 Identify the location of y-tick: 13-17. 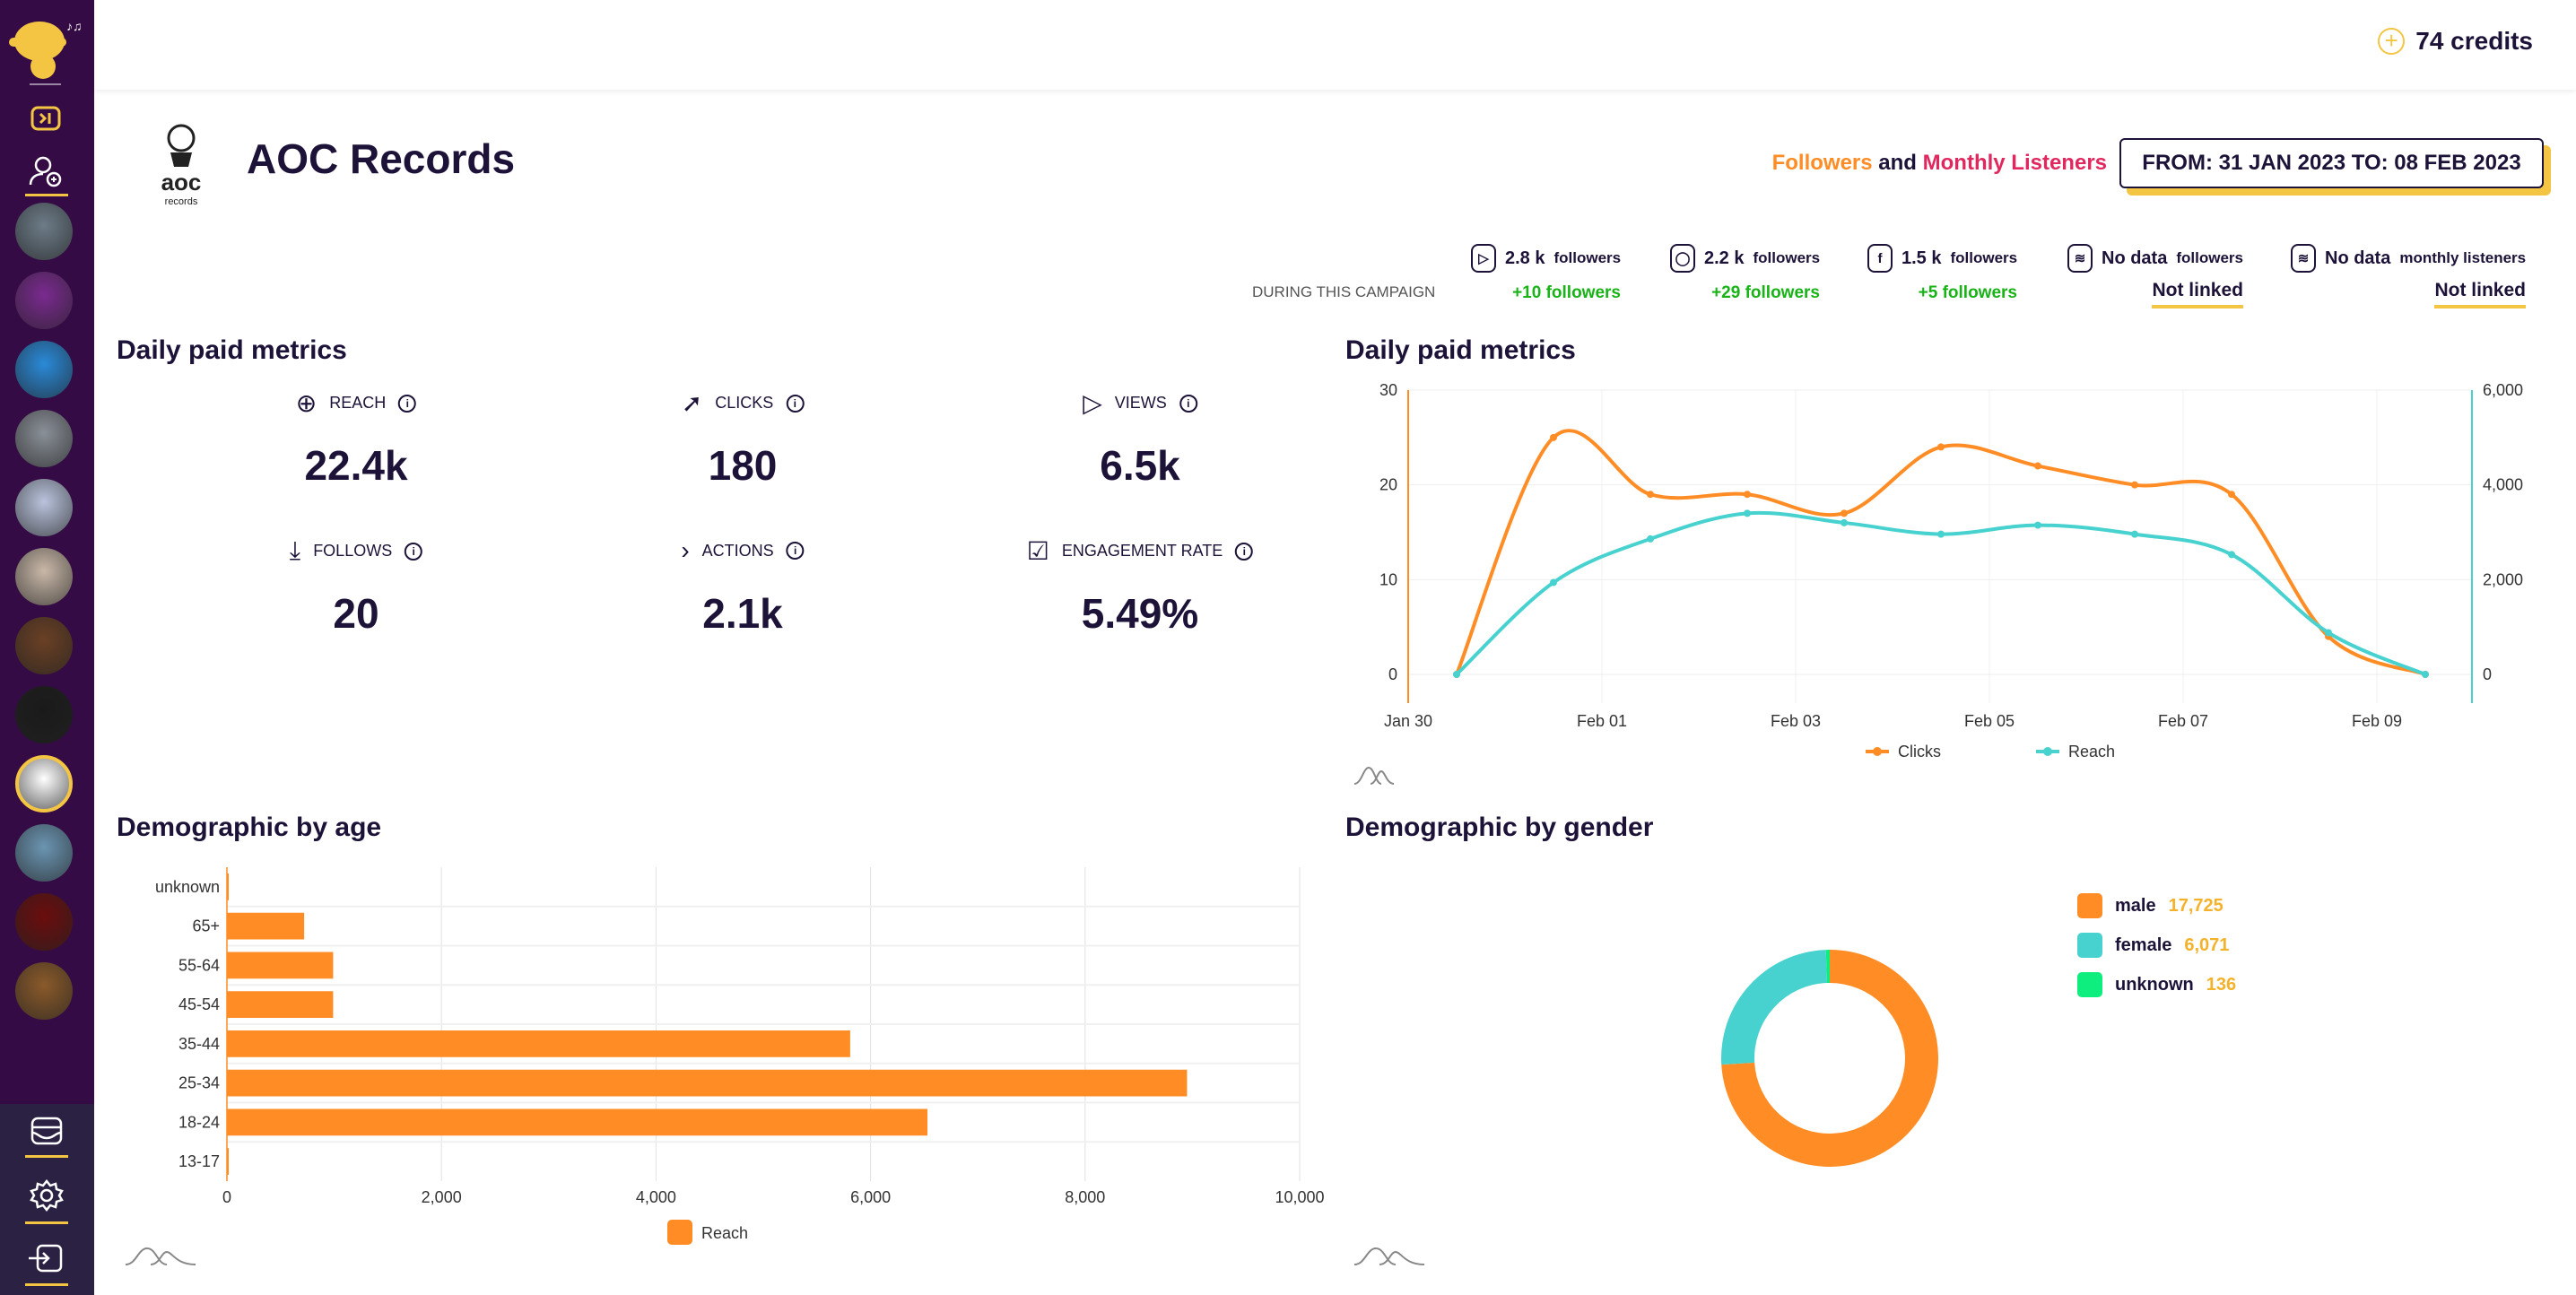
(199, 1161).